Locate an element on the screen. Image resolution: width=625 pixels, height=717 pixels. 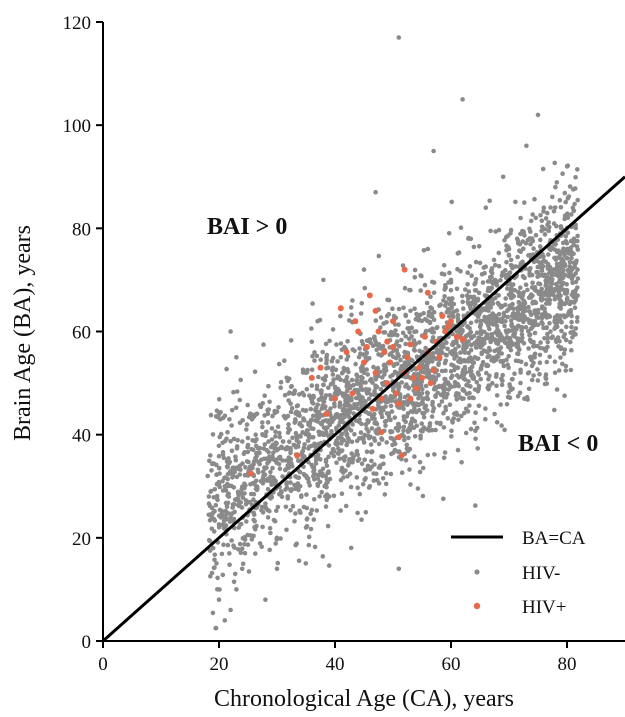
x-tick-label: 60 is located at coordinates (451, 664).